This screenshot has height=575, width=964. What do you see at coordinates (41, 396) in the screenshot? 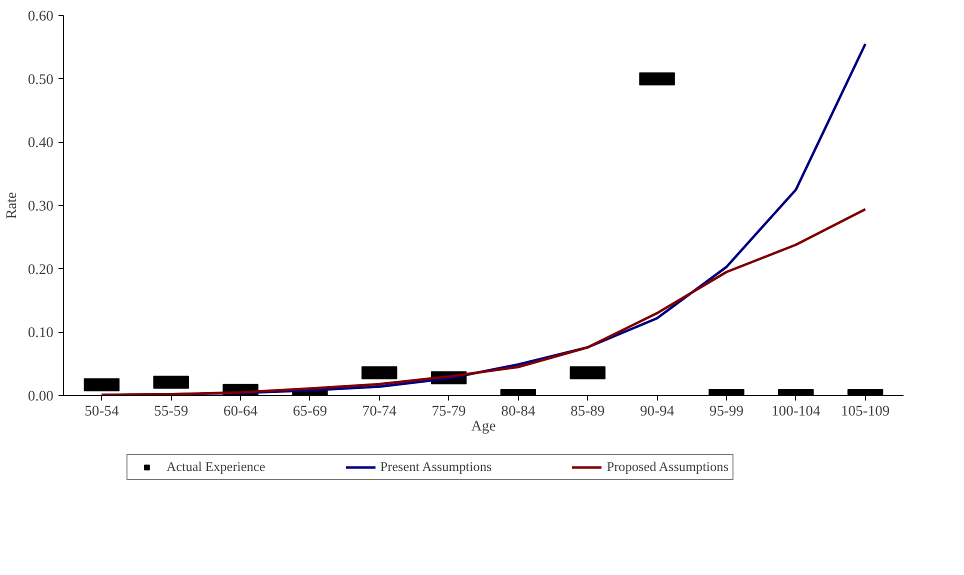
I see `y-tick-label: 0.00` at bounding box center [41, 396].